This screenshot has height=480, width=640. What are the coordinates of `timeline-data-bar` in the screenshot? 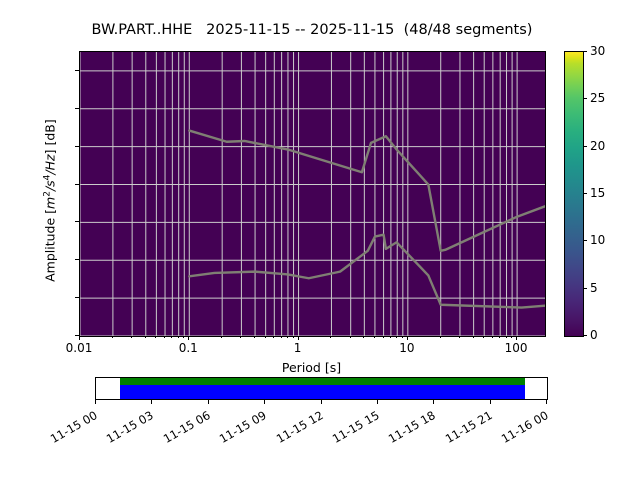 It's located at (322, 381).